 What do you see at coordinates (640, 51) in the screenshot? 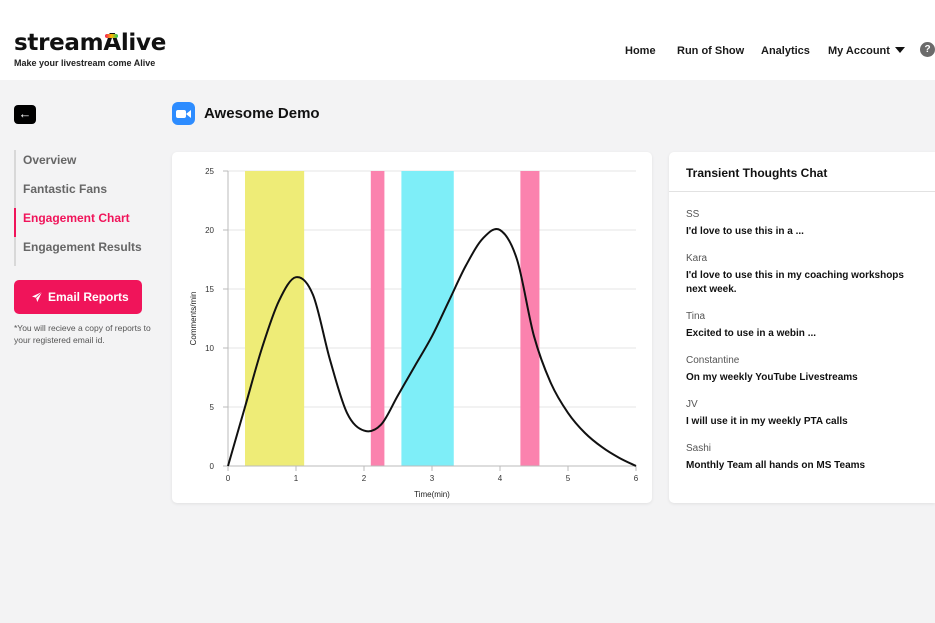
I see `nav-home: Home` at bounding box center [640, 51].